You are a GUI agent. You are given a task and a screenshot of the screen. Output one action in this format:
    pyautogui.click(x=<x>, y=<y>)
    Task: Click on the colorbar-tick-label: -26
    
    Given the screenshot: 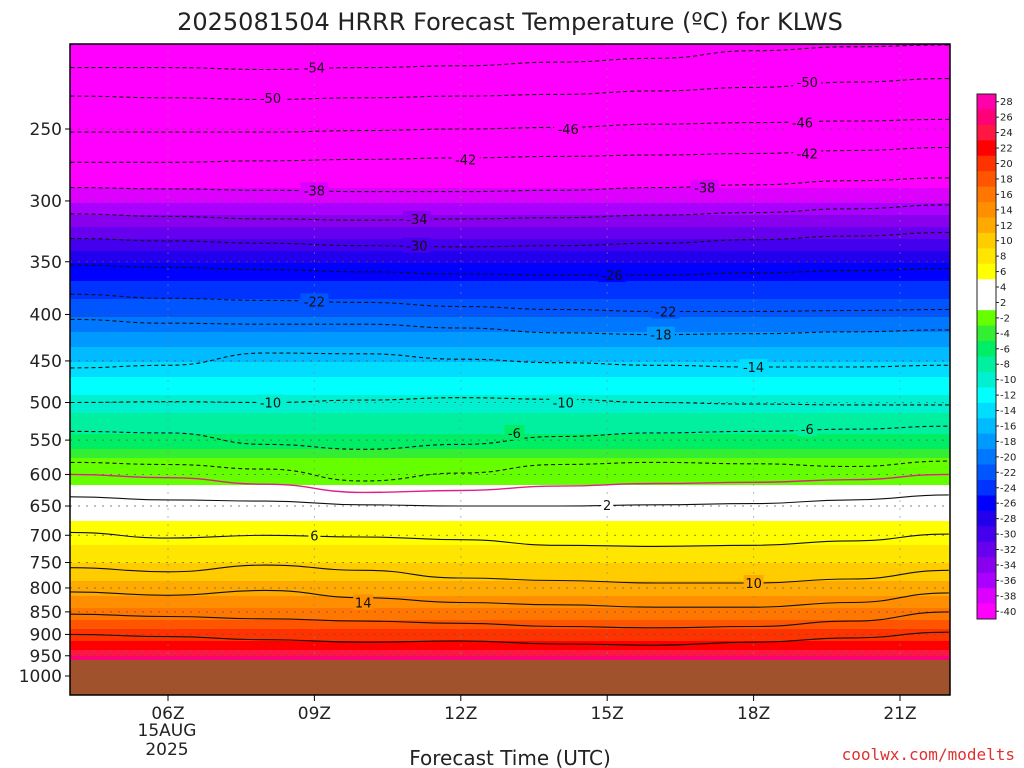 What is the action you would take?
    pyautogui.click(x=1008, y=504)
    